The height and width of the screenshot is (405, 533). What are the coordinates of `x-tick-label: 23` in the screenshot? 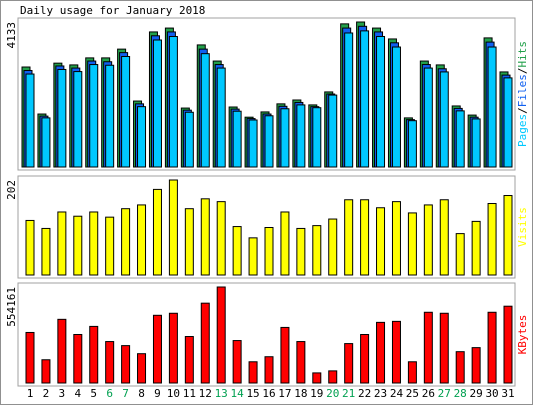 It's located at (380, 393).